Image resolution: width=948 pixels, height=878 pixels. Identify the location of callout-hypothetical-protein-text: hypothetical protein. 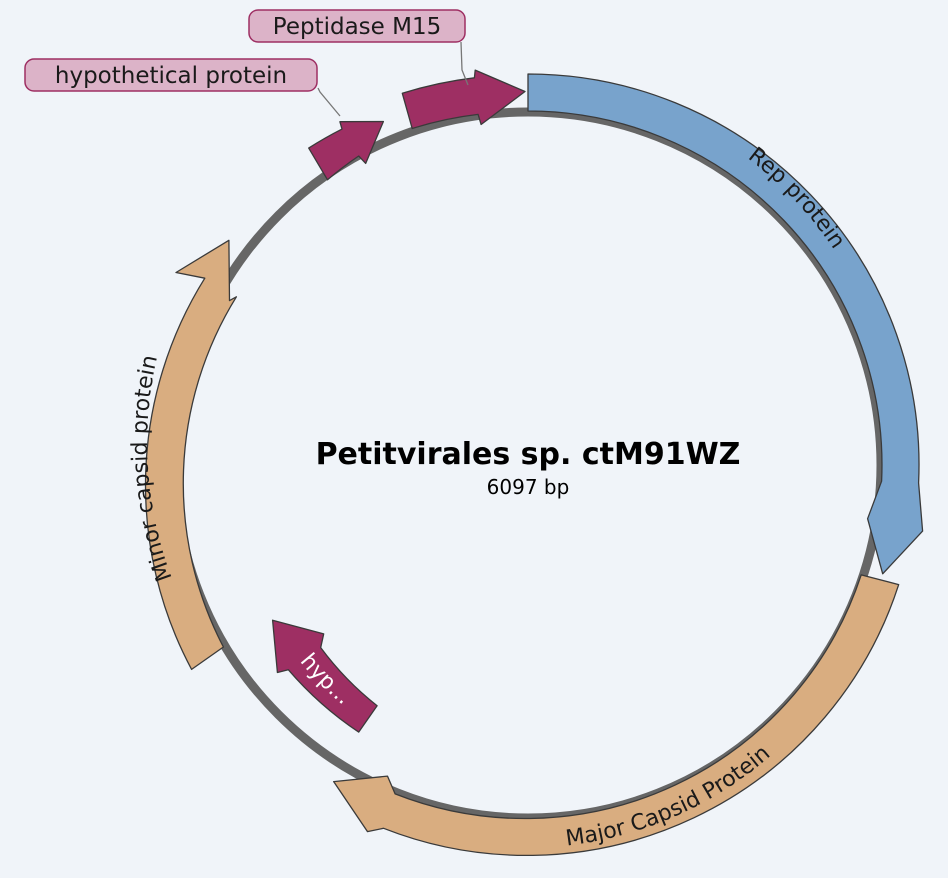
(171, 76).